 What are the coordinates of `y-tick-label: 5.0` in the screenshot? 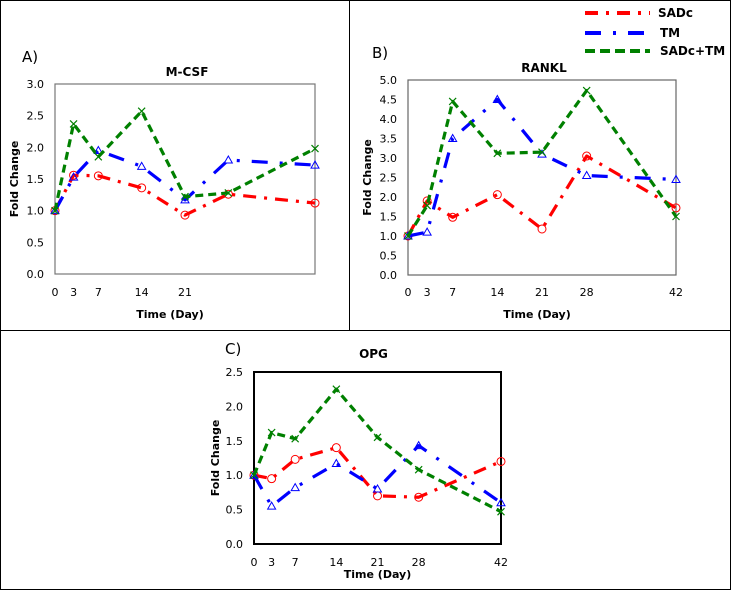 It's located at (389, 80).